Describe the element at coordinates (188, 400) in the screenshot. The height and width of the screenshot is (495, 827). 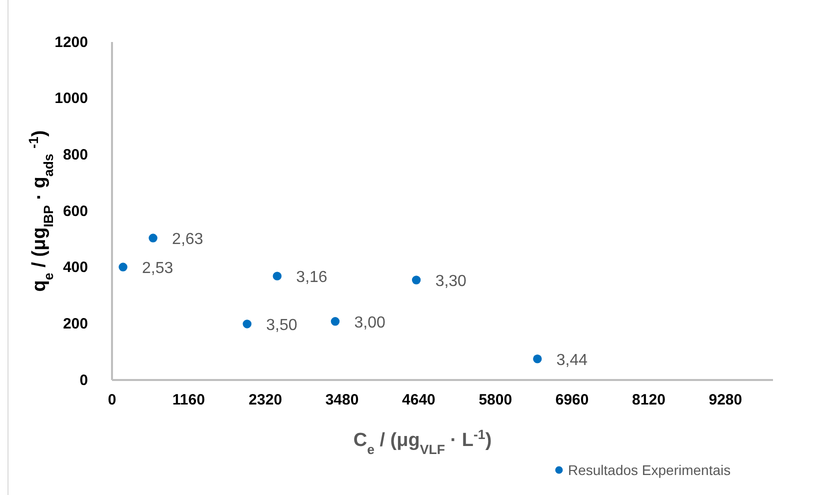
I see `x-tick-label: 1160` at that location.